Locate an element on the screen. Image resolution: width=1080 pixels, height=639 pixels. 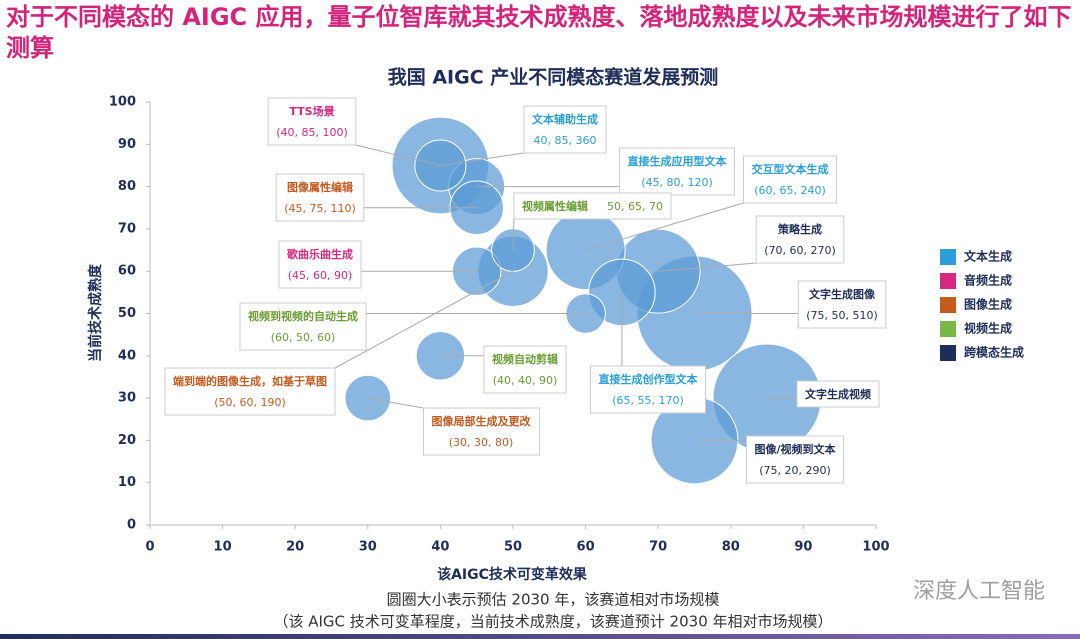
bubble-value-label: (45, 80, 120) is located at coordinates (677, 182).